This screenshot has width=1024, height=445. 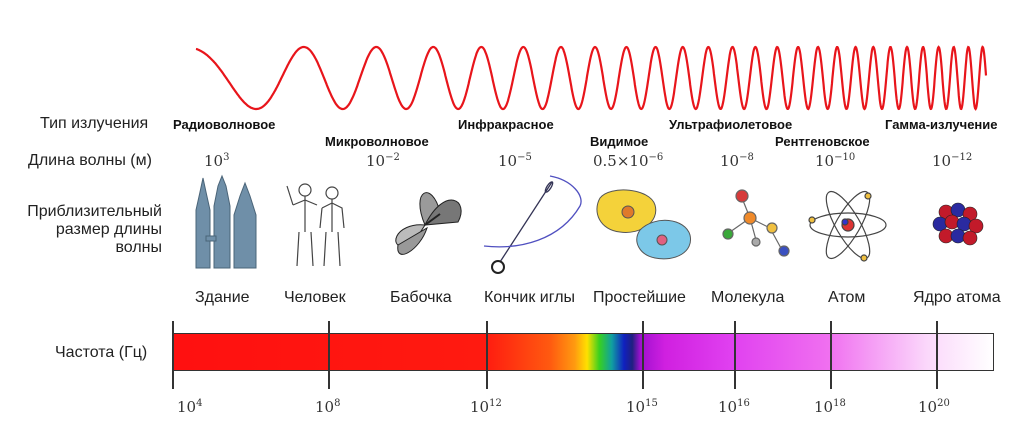 What do you see at coordinates (628, 161) in the screenshot?
I see `wavelength-value: 0.5×10−6` at bounding box center [628, 161].